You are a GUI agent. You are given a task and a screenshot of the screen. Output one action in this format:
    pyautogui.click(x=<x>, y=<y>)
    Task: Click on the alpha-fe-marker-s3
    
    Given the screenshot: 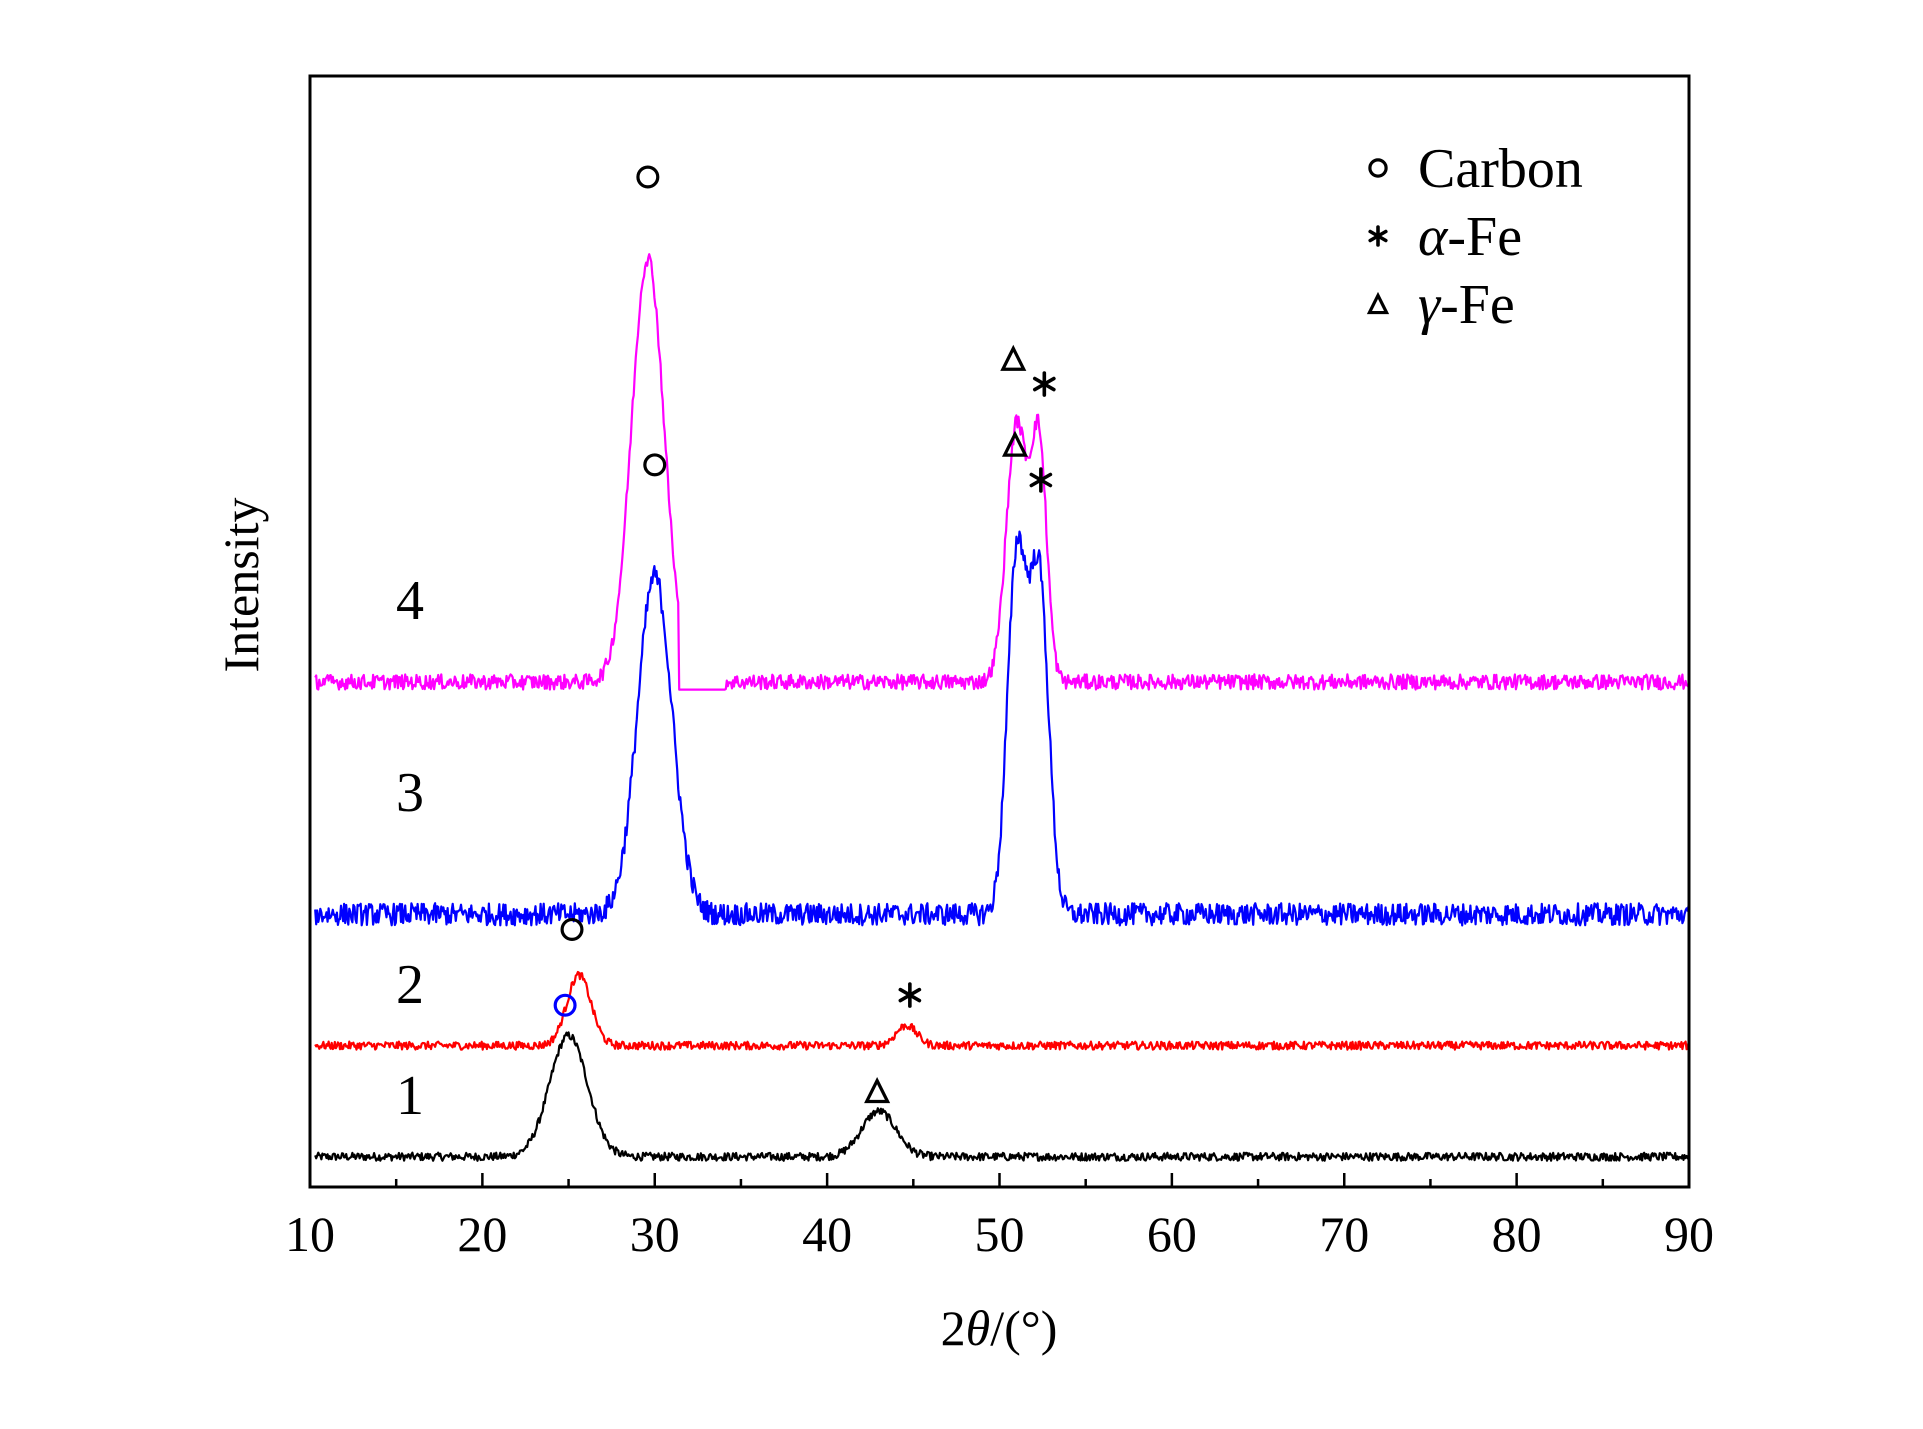 What is the action you would take?
    pyautogui.click(x=1041, y=480)
    